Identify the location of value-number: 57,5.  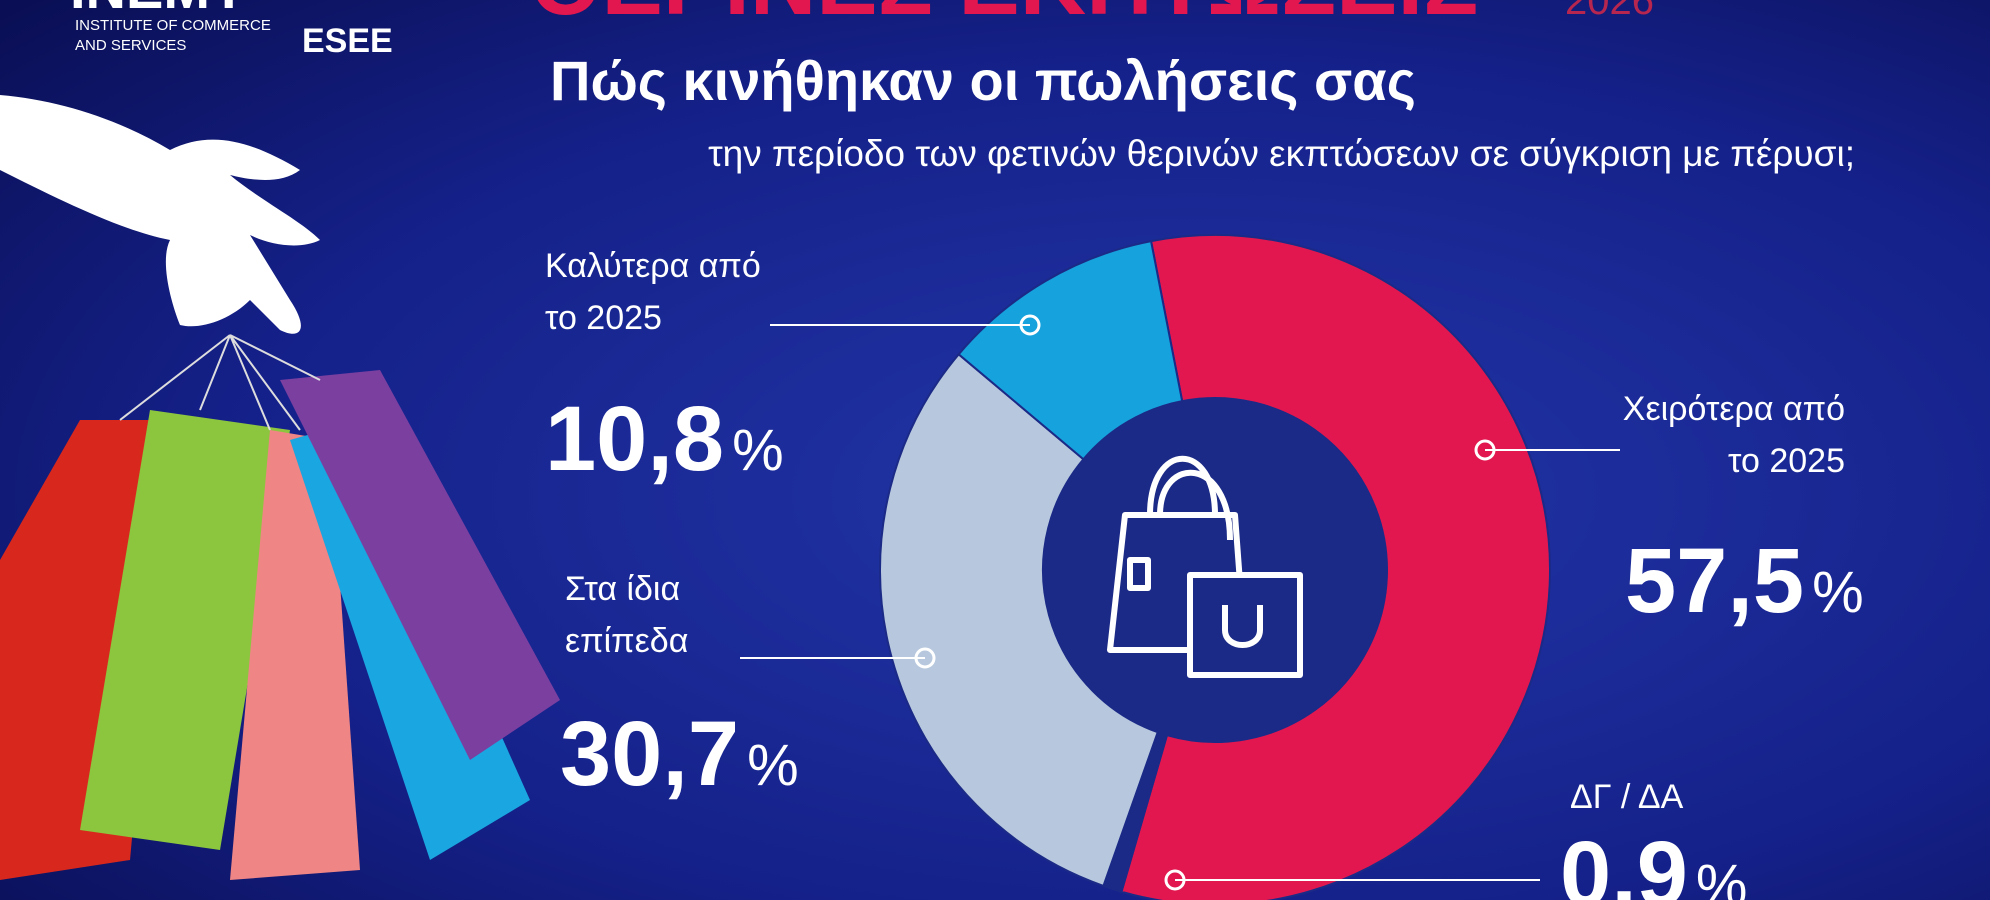
(1714, 581).